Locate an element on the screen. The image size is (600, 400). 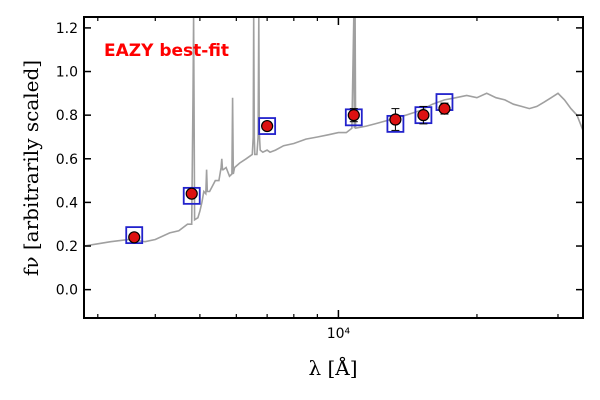
model-flux-box is located at coordinates (267, 126).